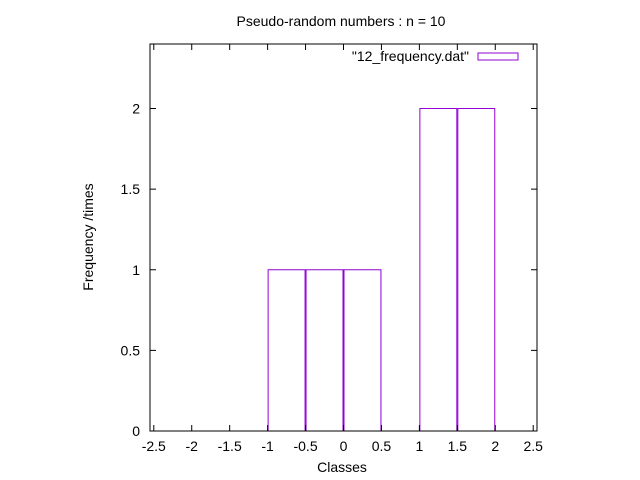 This screenshot has height=480, width=640. Describe the element at coordinates (458, 446) in the screenshot. I see `x-tick-label: 1.5` at that location.